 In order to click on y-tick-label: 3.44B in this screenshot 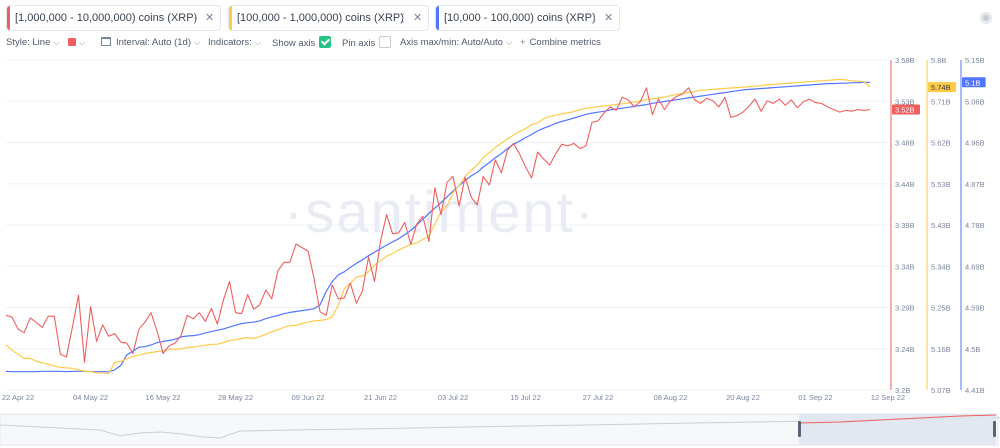, I will do `click(905, 184)`.